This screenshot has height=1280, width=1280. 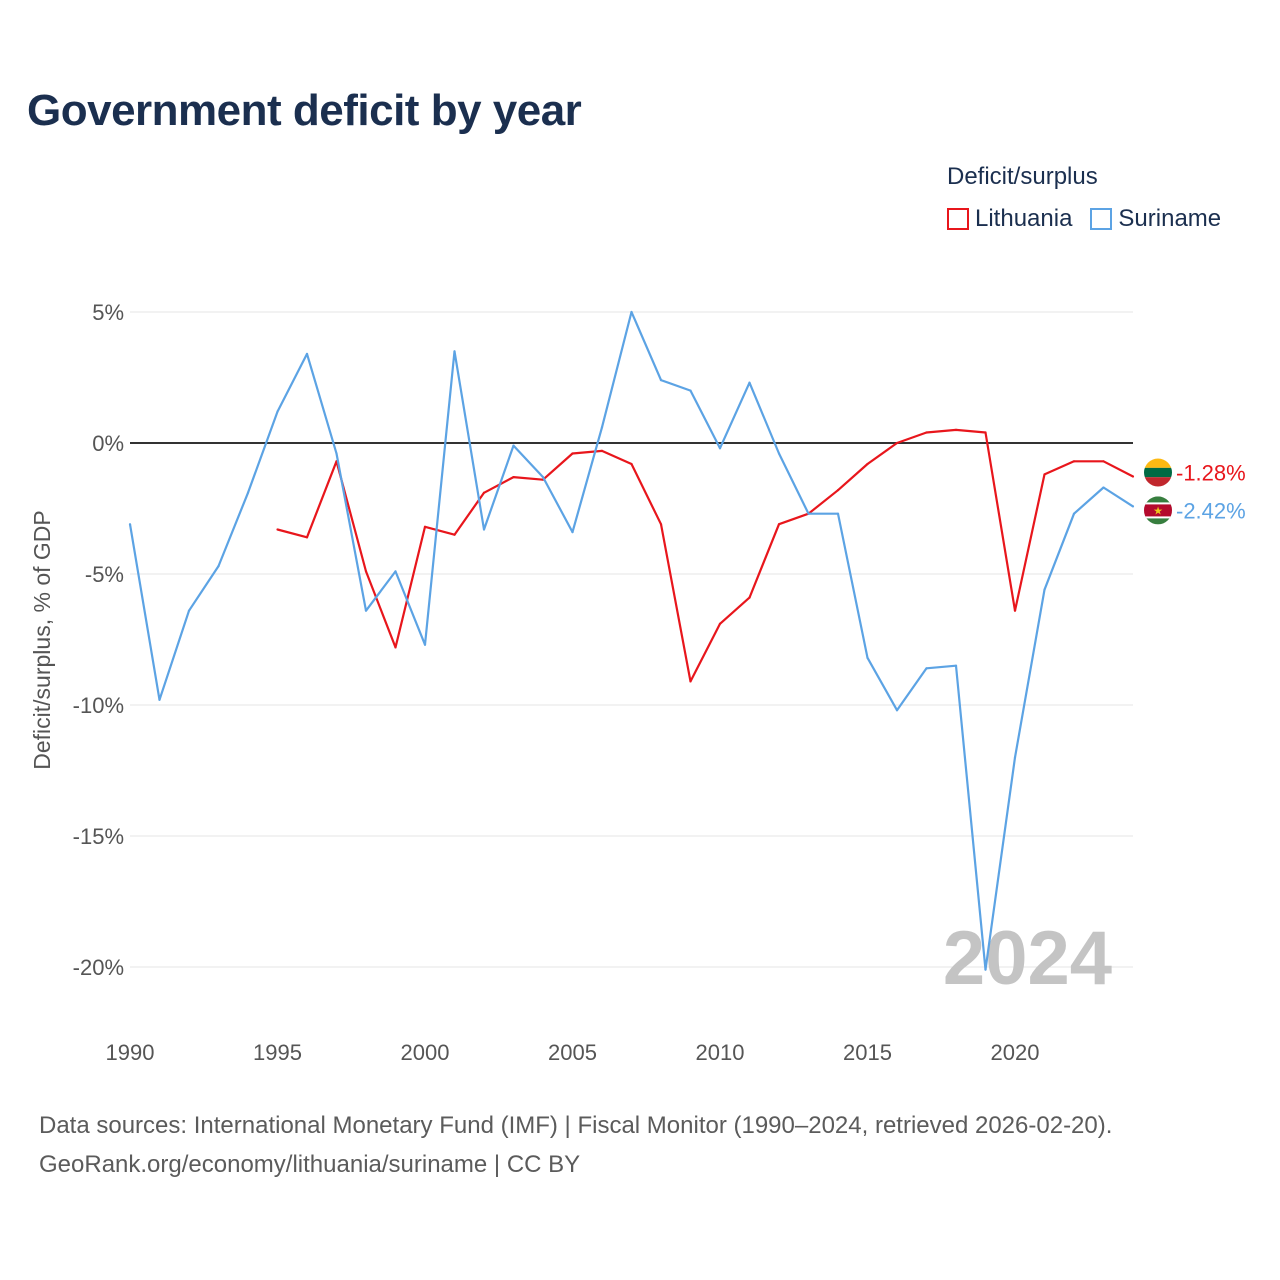 I want to click on flag-star: ★, so click(x=1158, y=511).